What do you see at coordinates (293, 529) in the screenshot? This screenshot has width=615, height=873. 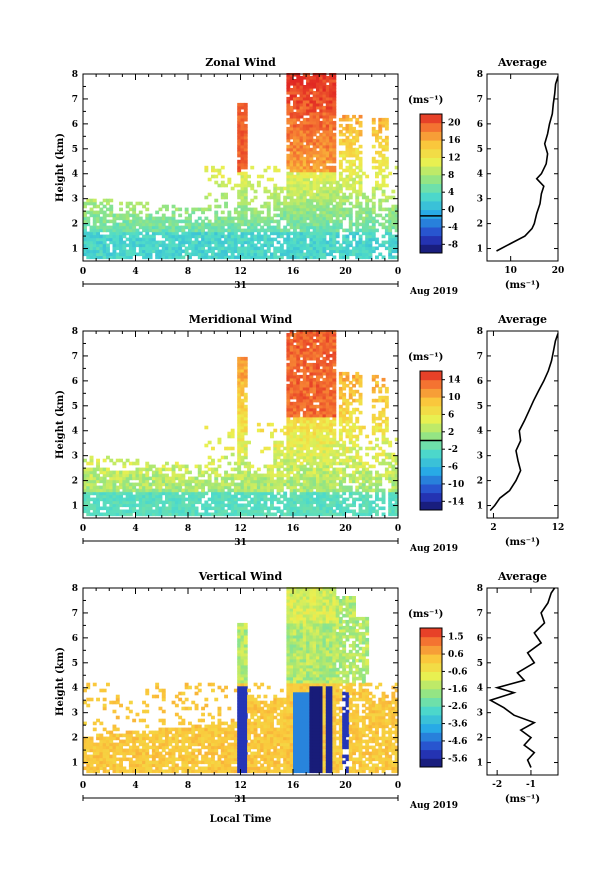 I see `x-tick-label: 16` at bounding box center [293, 529].